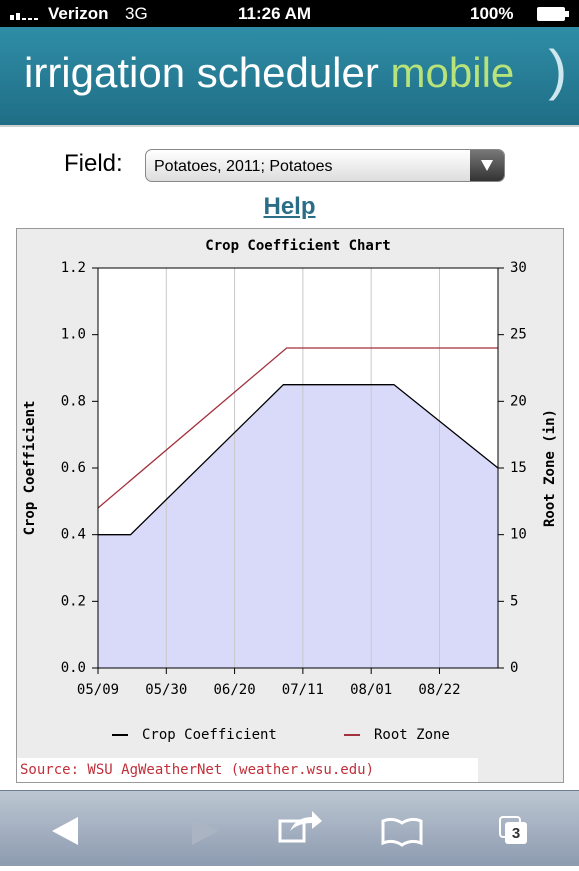  I want to click on network: 3G, so click(136, 13).